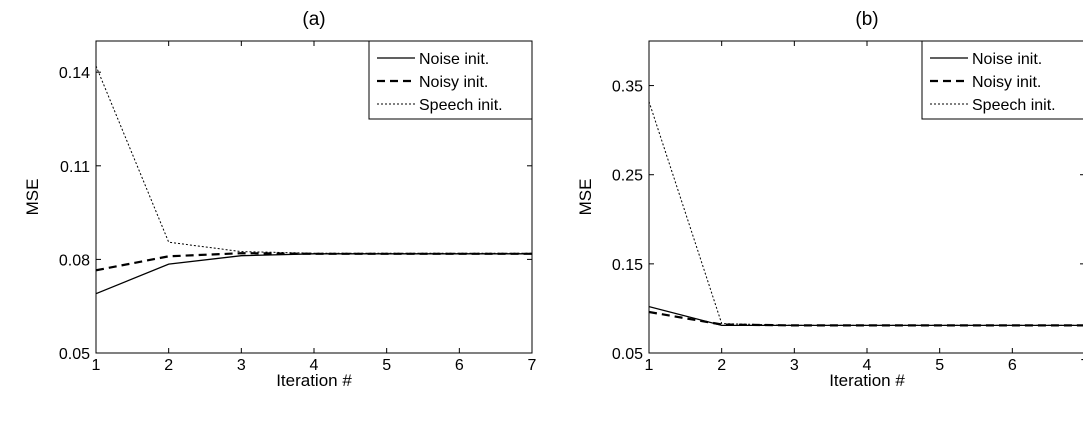 The image size is (1083, 430). Describe the element at coordinates (866, 19) in the screenshot. I see `chart-title: (b)` at that location.